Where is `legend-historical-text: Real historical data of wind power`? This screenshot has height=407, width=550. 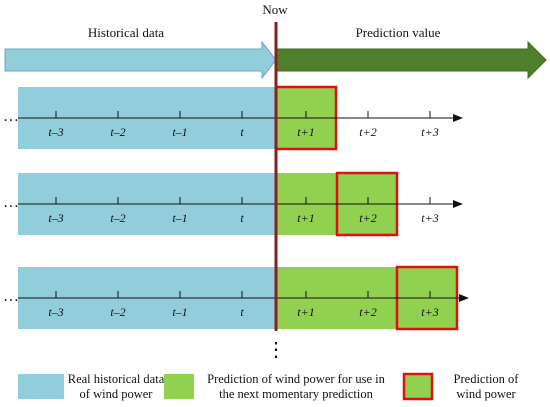 legend-historical-text: Real historical data of wind power is located at coordinates (116, 387).